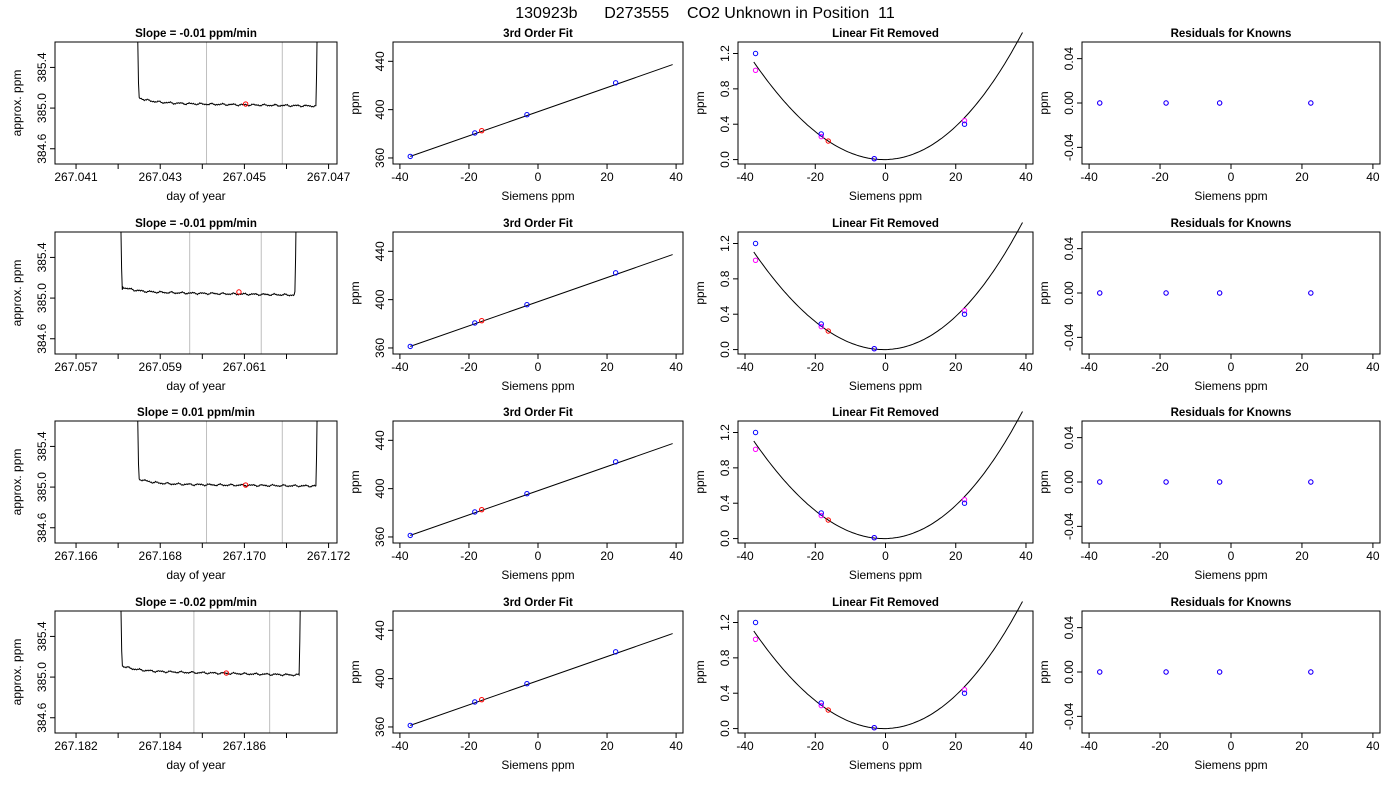  I want to click on x-tick-label: 267.047, so click(329, 177).